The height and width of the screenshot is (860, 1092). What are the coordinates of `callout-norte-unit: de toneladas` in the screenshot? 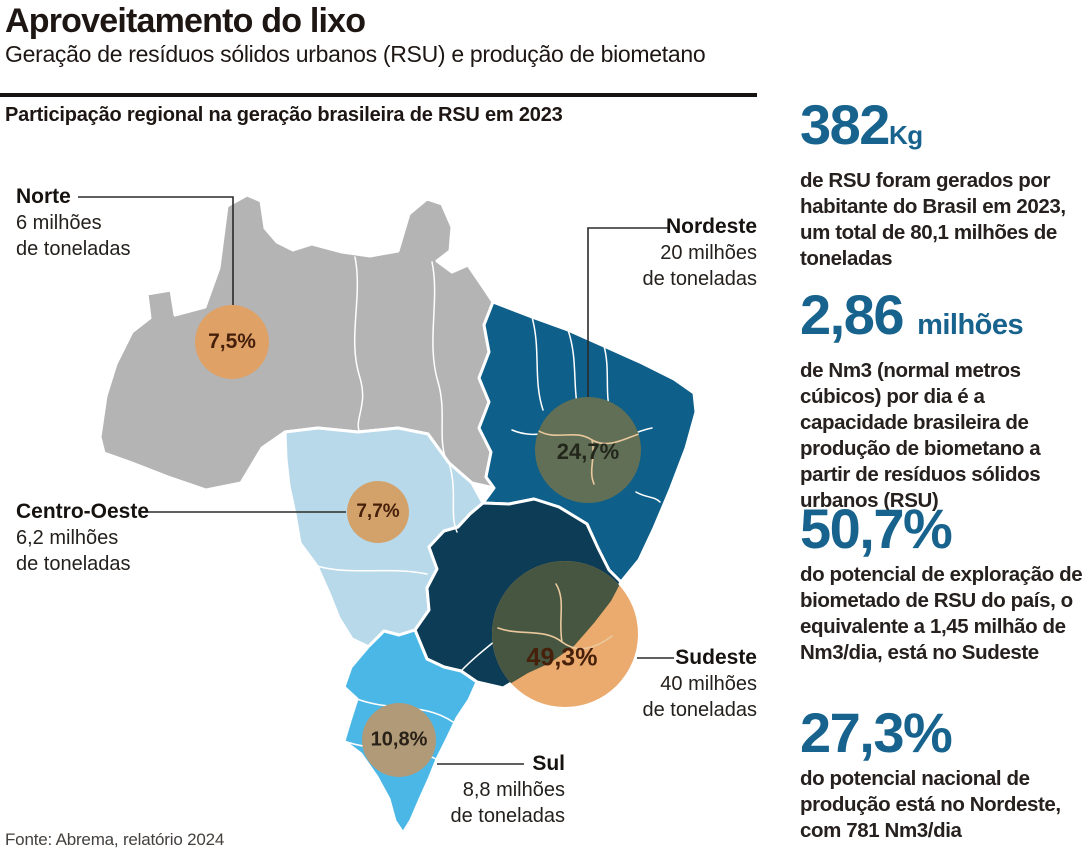 It's located at (73, 249).